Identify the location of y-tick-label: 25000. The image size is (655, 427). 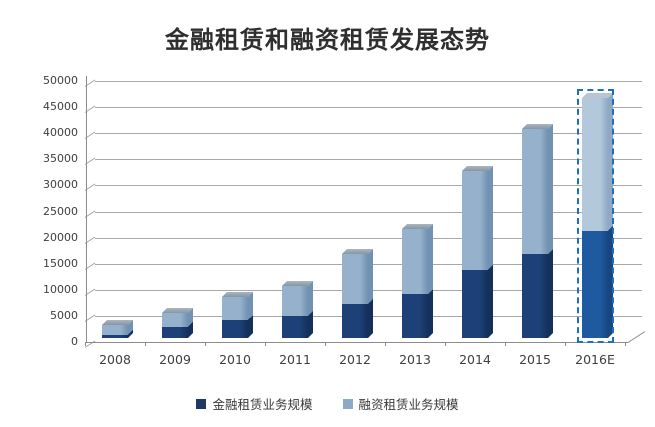
(60, 211).